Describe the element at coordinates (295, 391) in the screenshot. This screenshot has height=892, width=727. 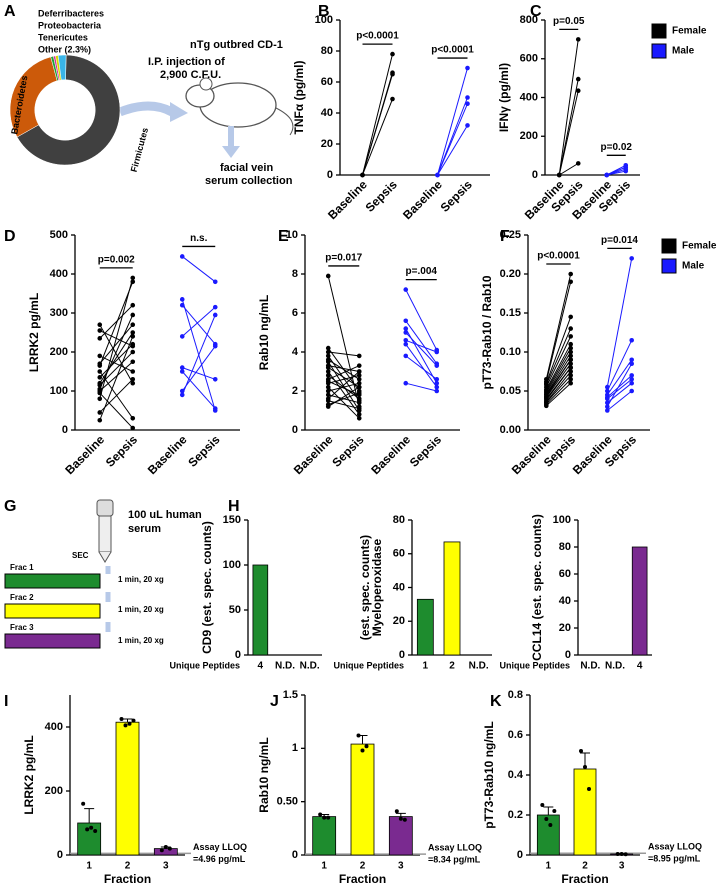
I see `y-tick-label: 2` at that location.